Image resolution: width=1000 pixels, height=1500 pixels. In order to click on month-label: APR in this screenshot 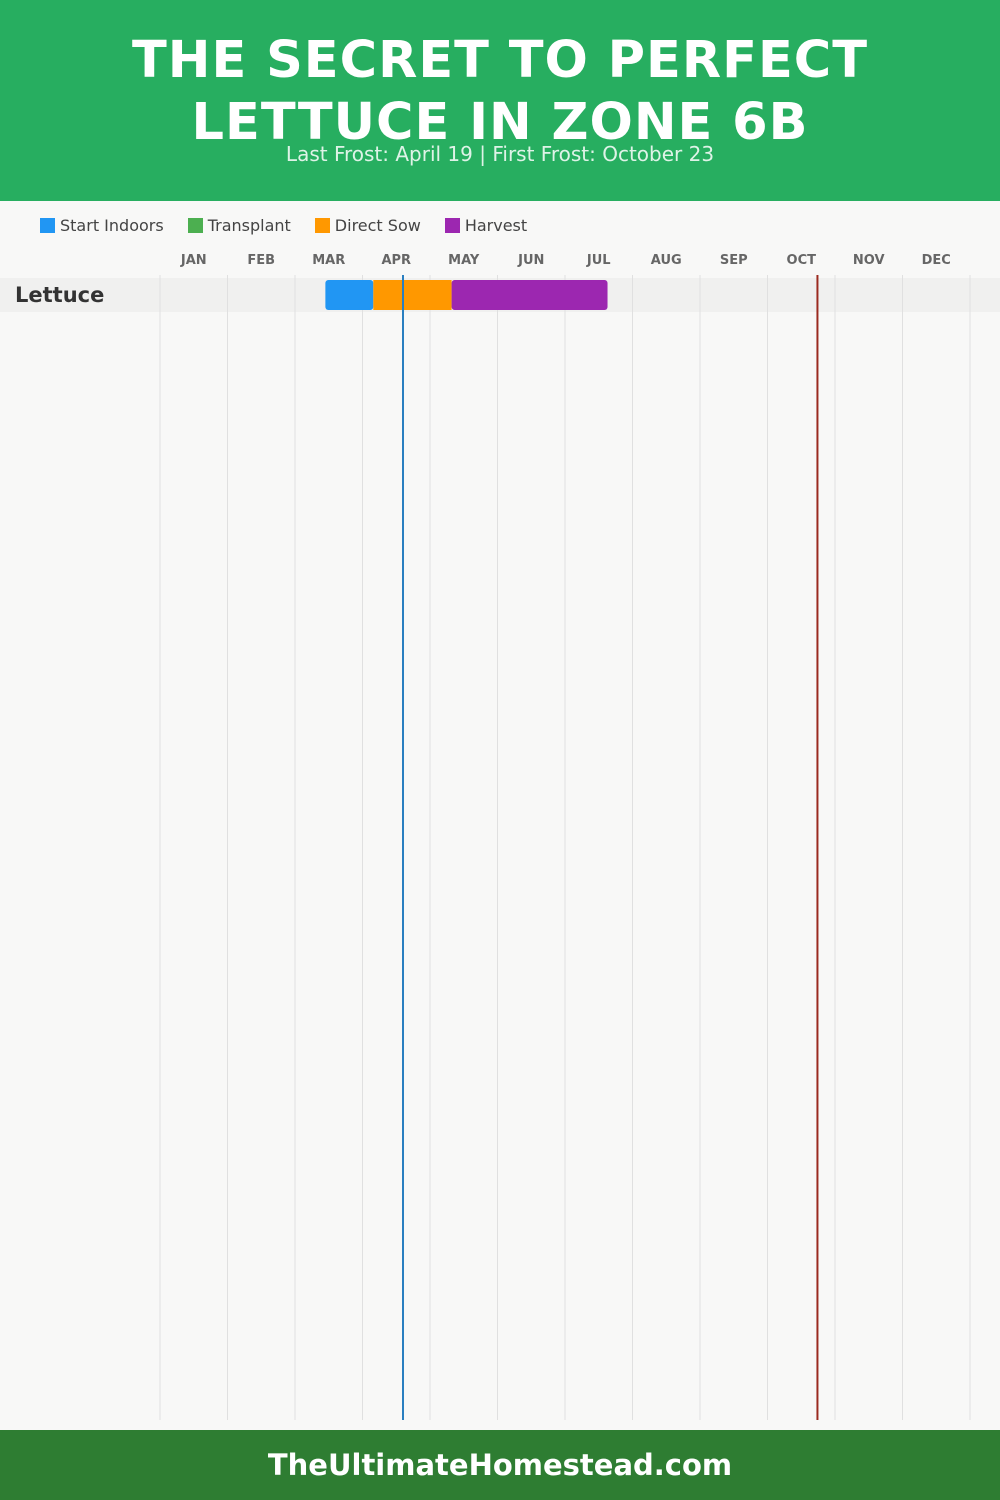, I will do `click(396, 260)`.